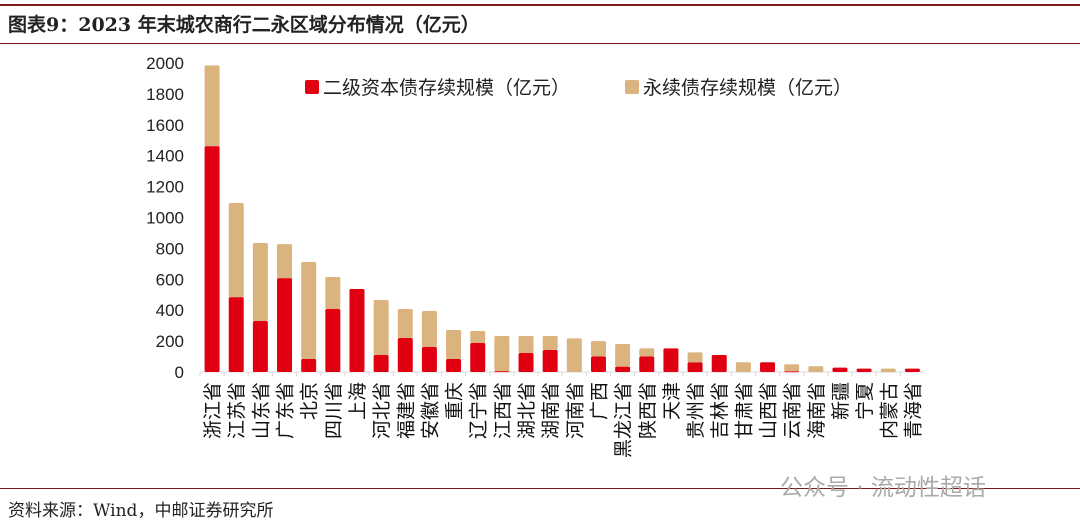 The width and height of the screenshot is (1080, 528). Describe the element at coordinates (261, 410) in the screenshot. I see `x-tick-label: 山东省` at that location.